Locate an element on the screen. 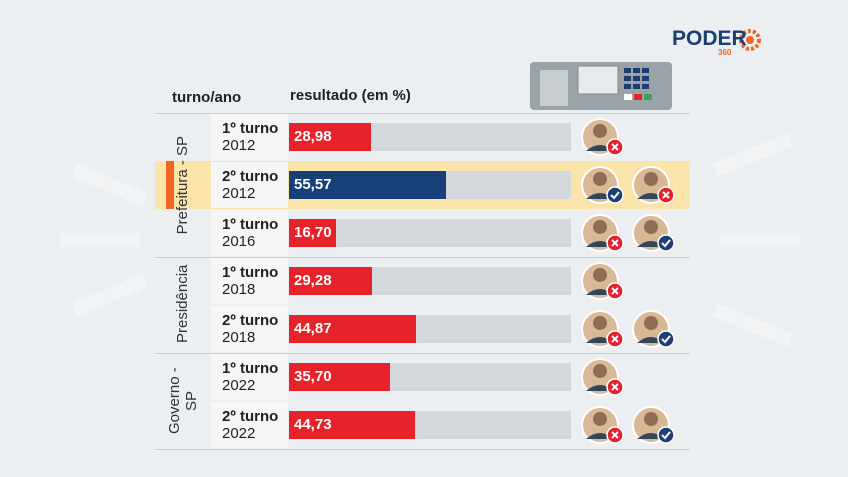 This screenshot has width=848, height=477. group-box: Prefeitura - SP is located at coordinates (182, 185).